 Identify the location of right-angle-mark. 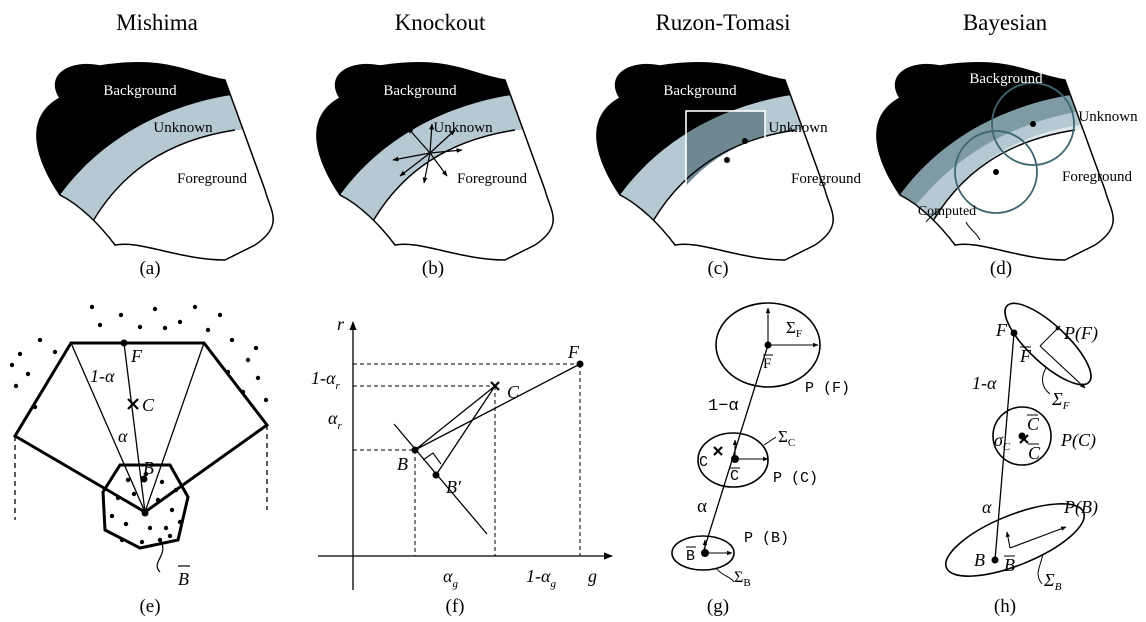
(432, 458).